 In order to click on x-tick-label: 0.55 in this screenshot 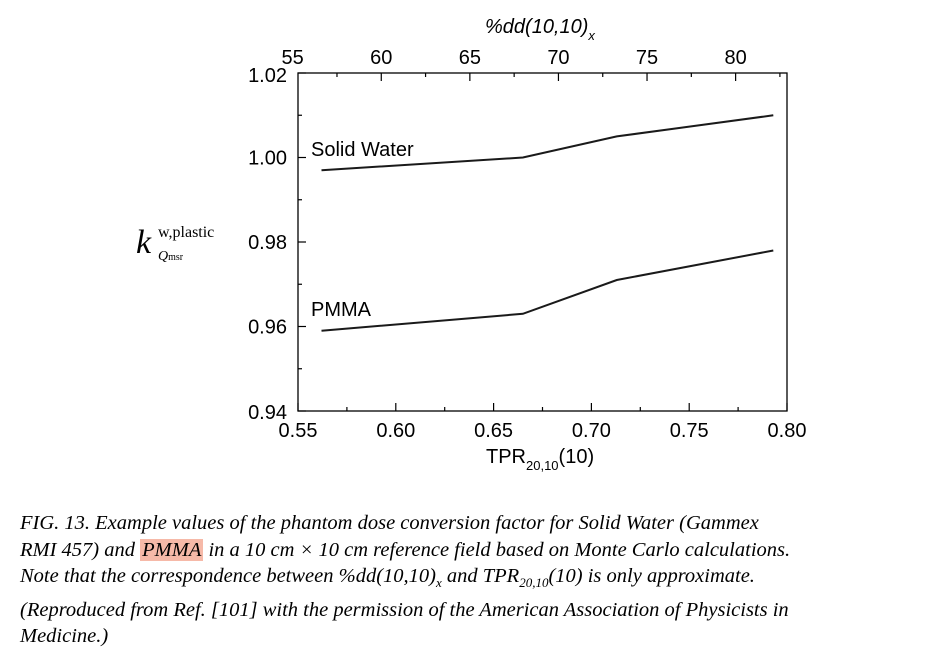, I will do `click(298, 431)`.